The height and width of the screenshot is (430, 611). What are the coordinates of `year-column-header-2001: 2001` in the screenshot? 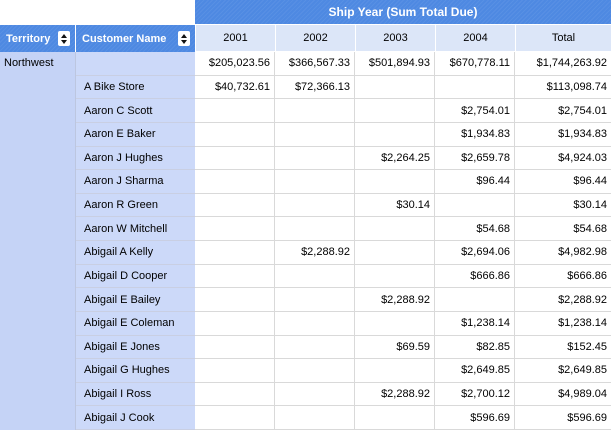 It's located at (235, 38).